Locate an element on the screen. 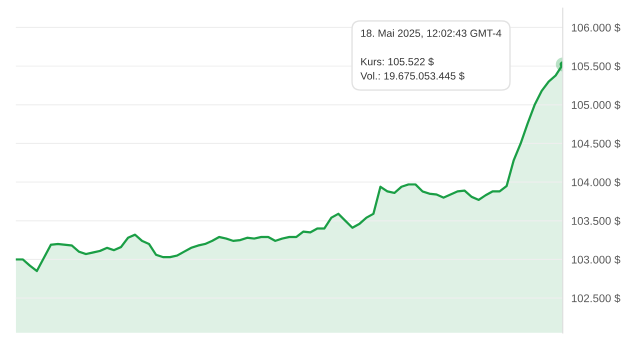 The width and height of the screenshot is (633, 339). y-tick-label: 105.500 $ is located at coordinates (596, 66).